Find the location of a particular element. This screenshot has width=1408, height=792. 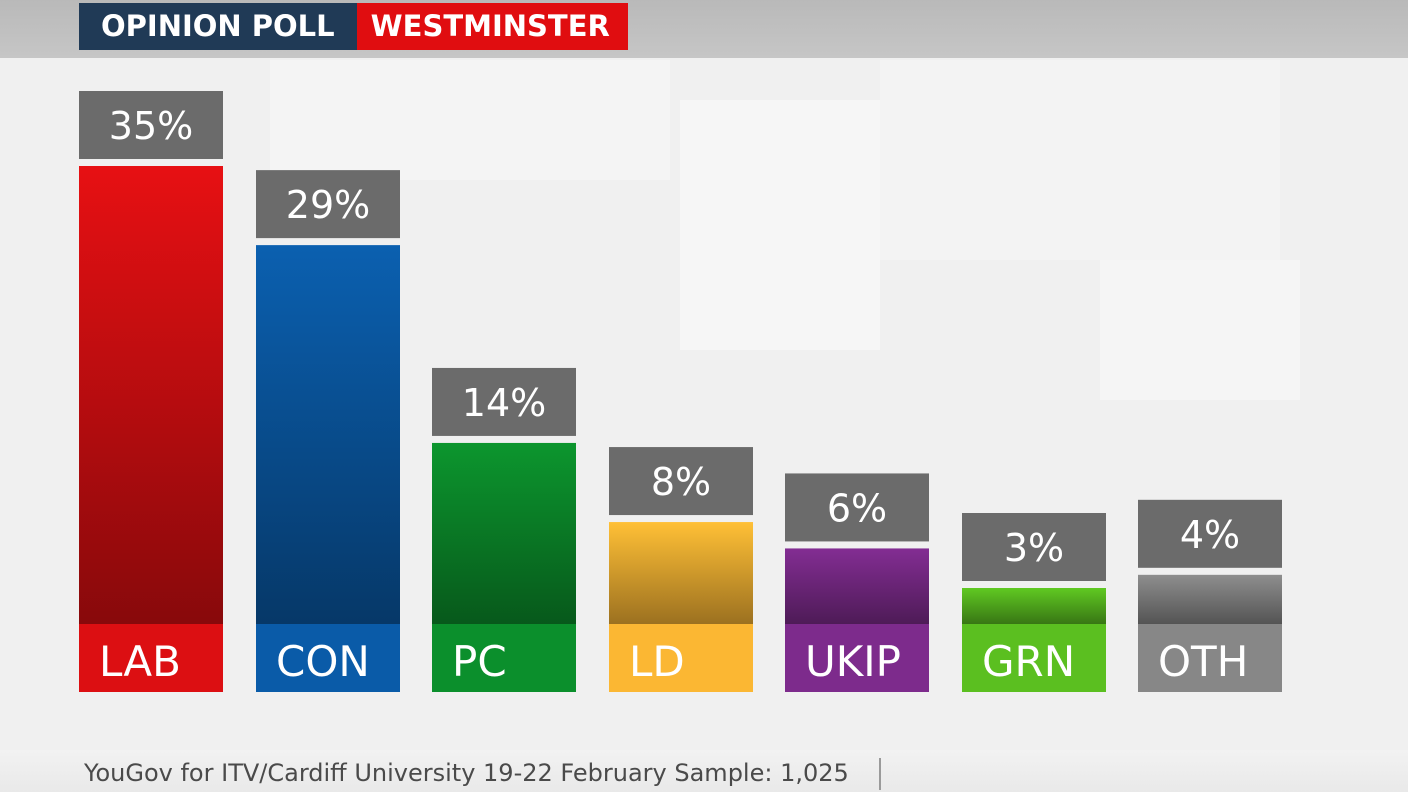

category-label: GRN is located at coordinates (1028, 661).